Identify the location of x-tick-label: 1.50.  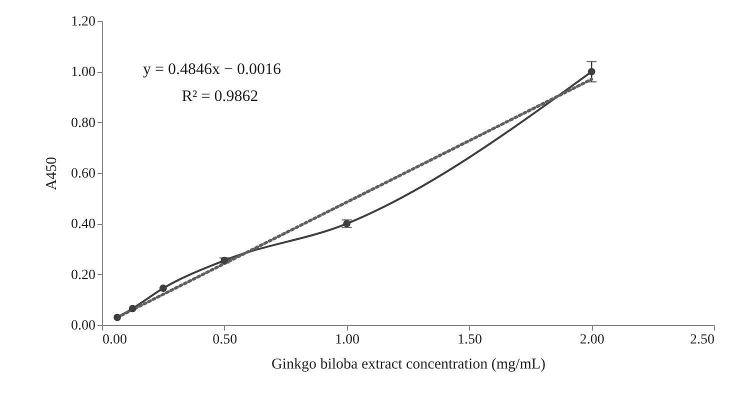
(469, 340).